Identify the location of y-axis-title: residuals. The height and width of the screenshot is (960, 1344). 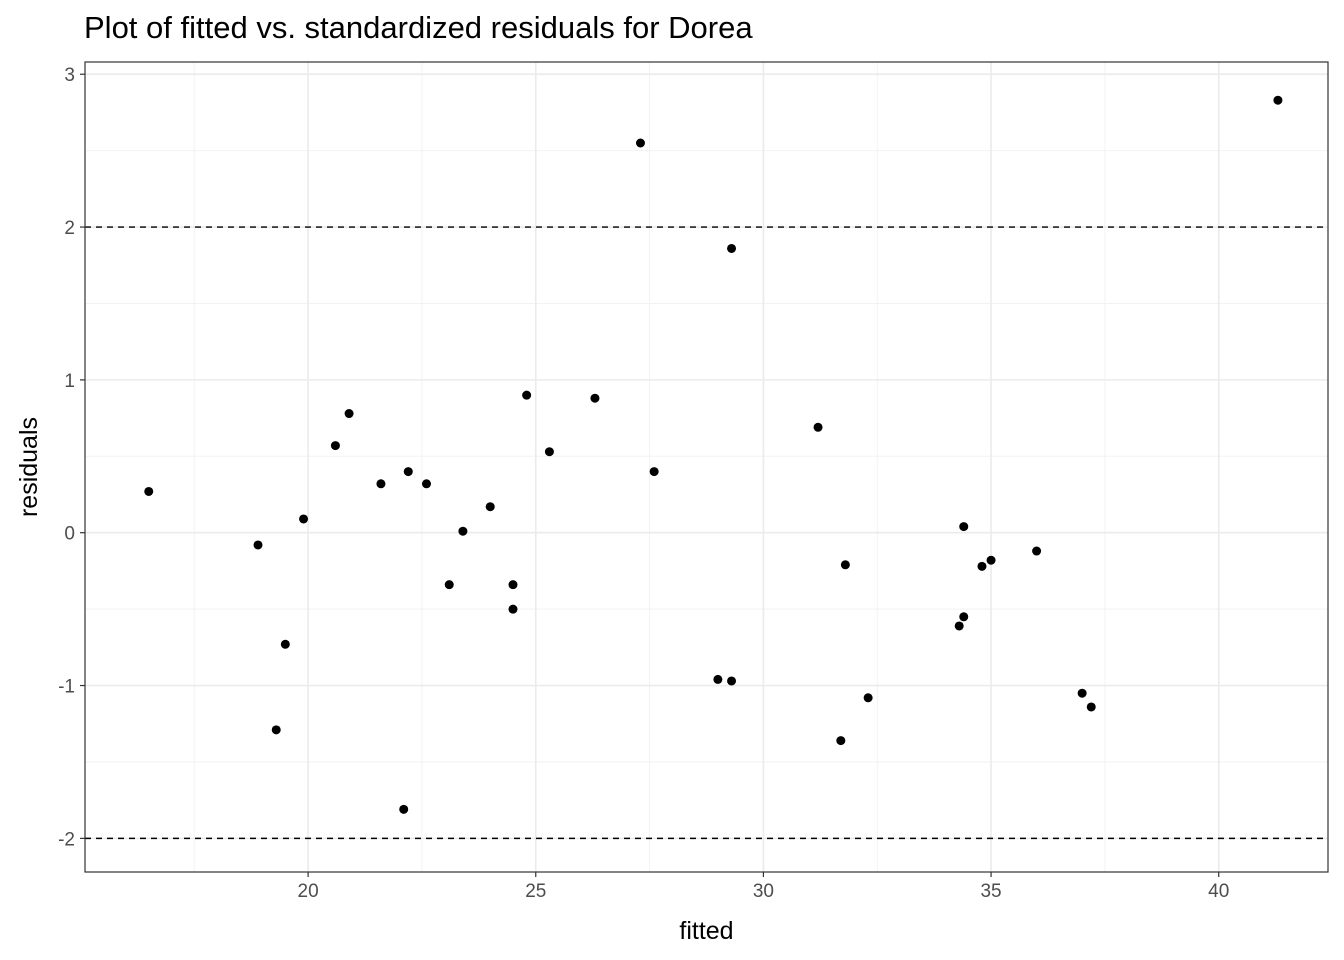
(29, 467).